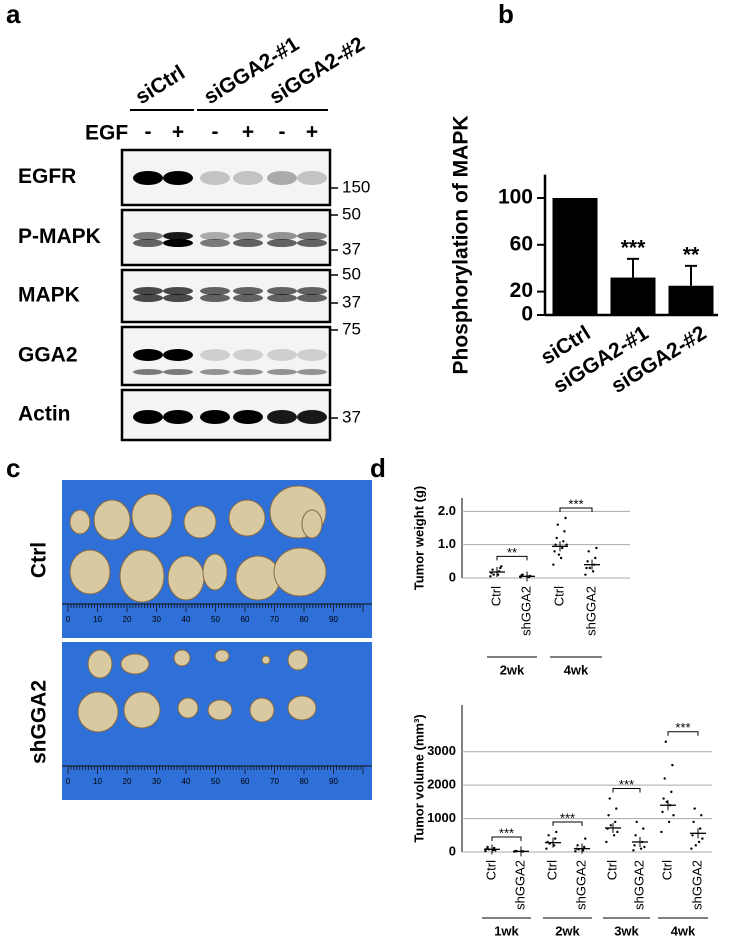 This screenshot has height=949, width=750. Describe the element at coordinates (447, 543) in the screenshot. I see `y-tick-label: 1.0` at that location.